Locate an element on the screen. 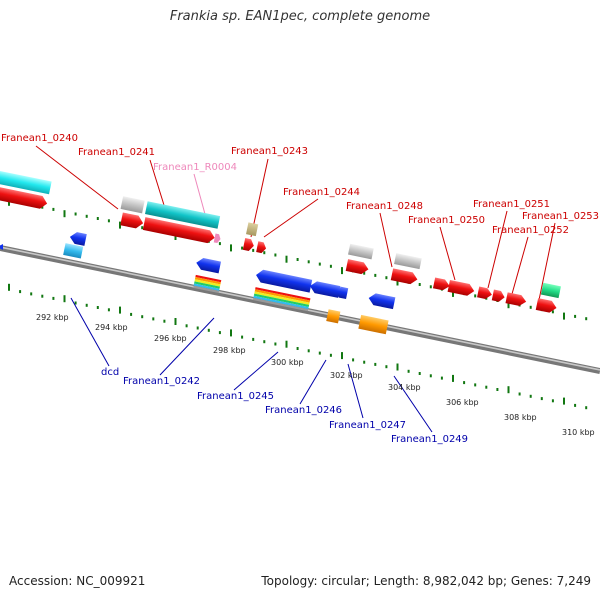 This screenshot has width=600, height=600. gene-0253a-red is located at coordinates (516, 299).